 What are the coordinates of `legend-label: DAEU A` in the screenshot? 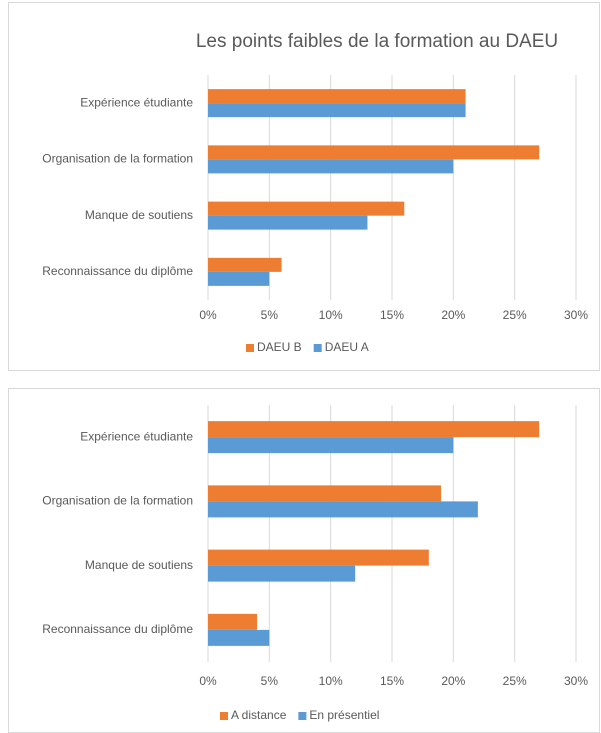 It's located at (347, 347).